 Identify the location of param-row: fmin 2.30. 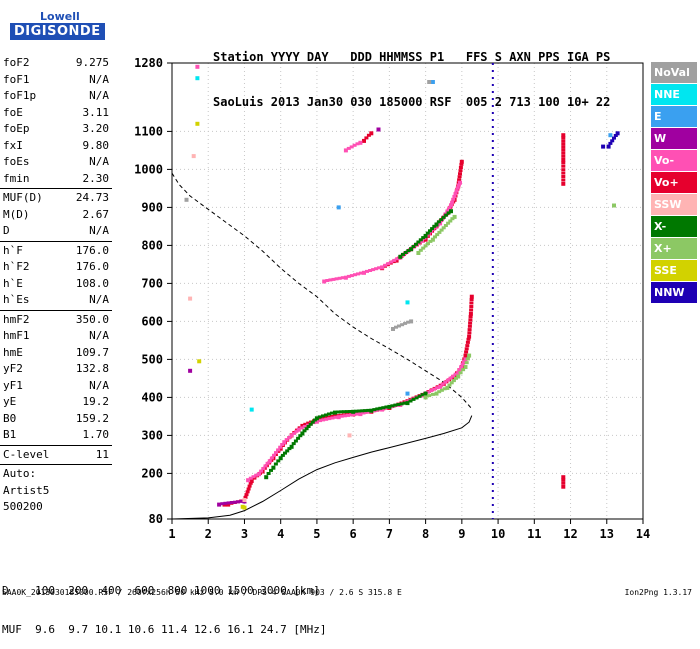
(56, 179).